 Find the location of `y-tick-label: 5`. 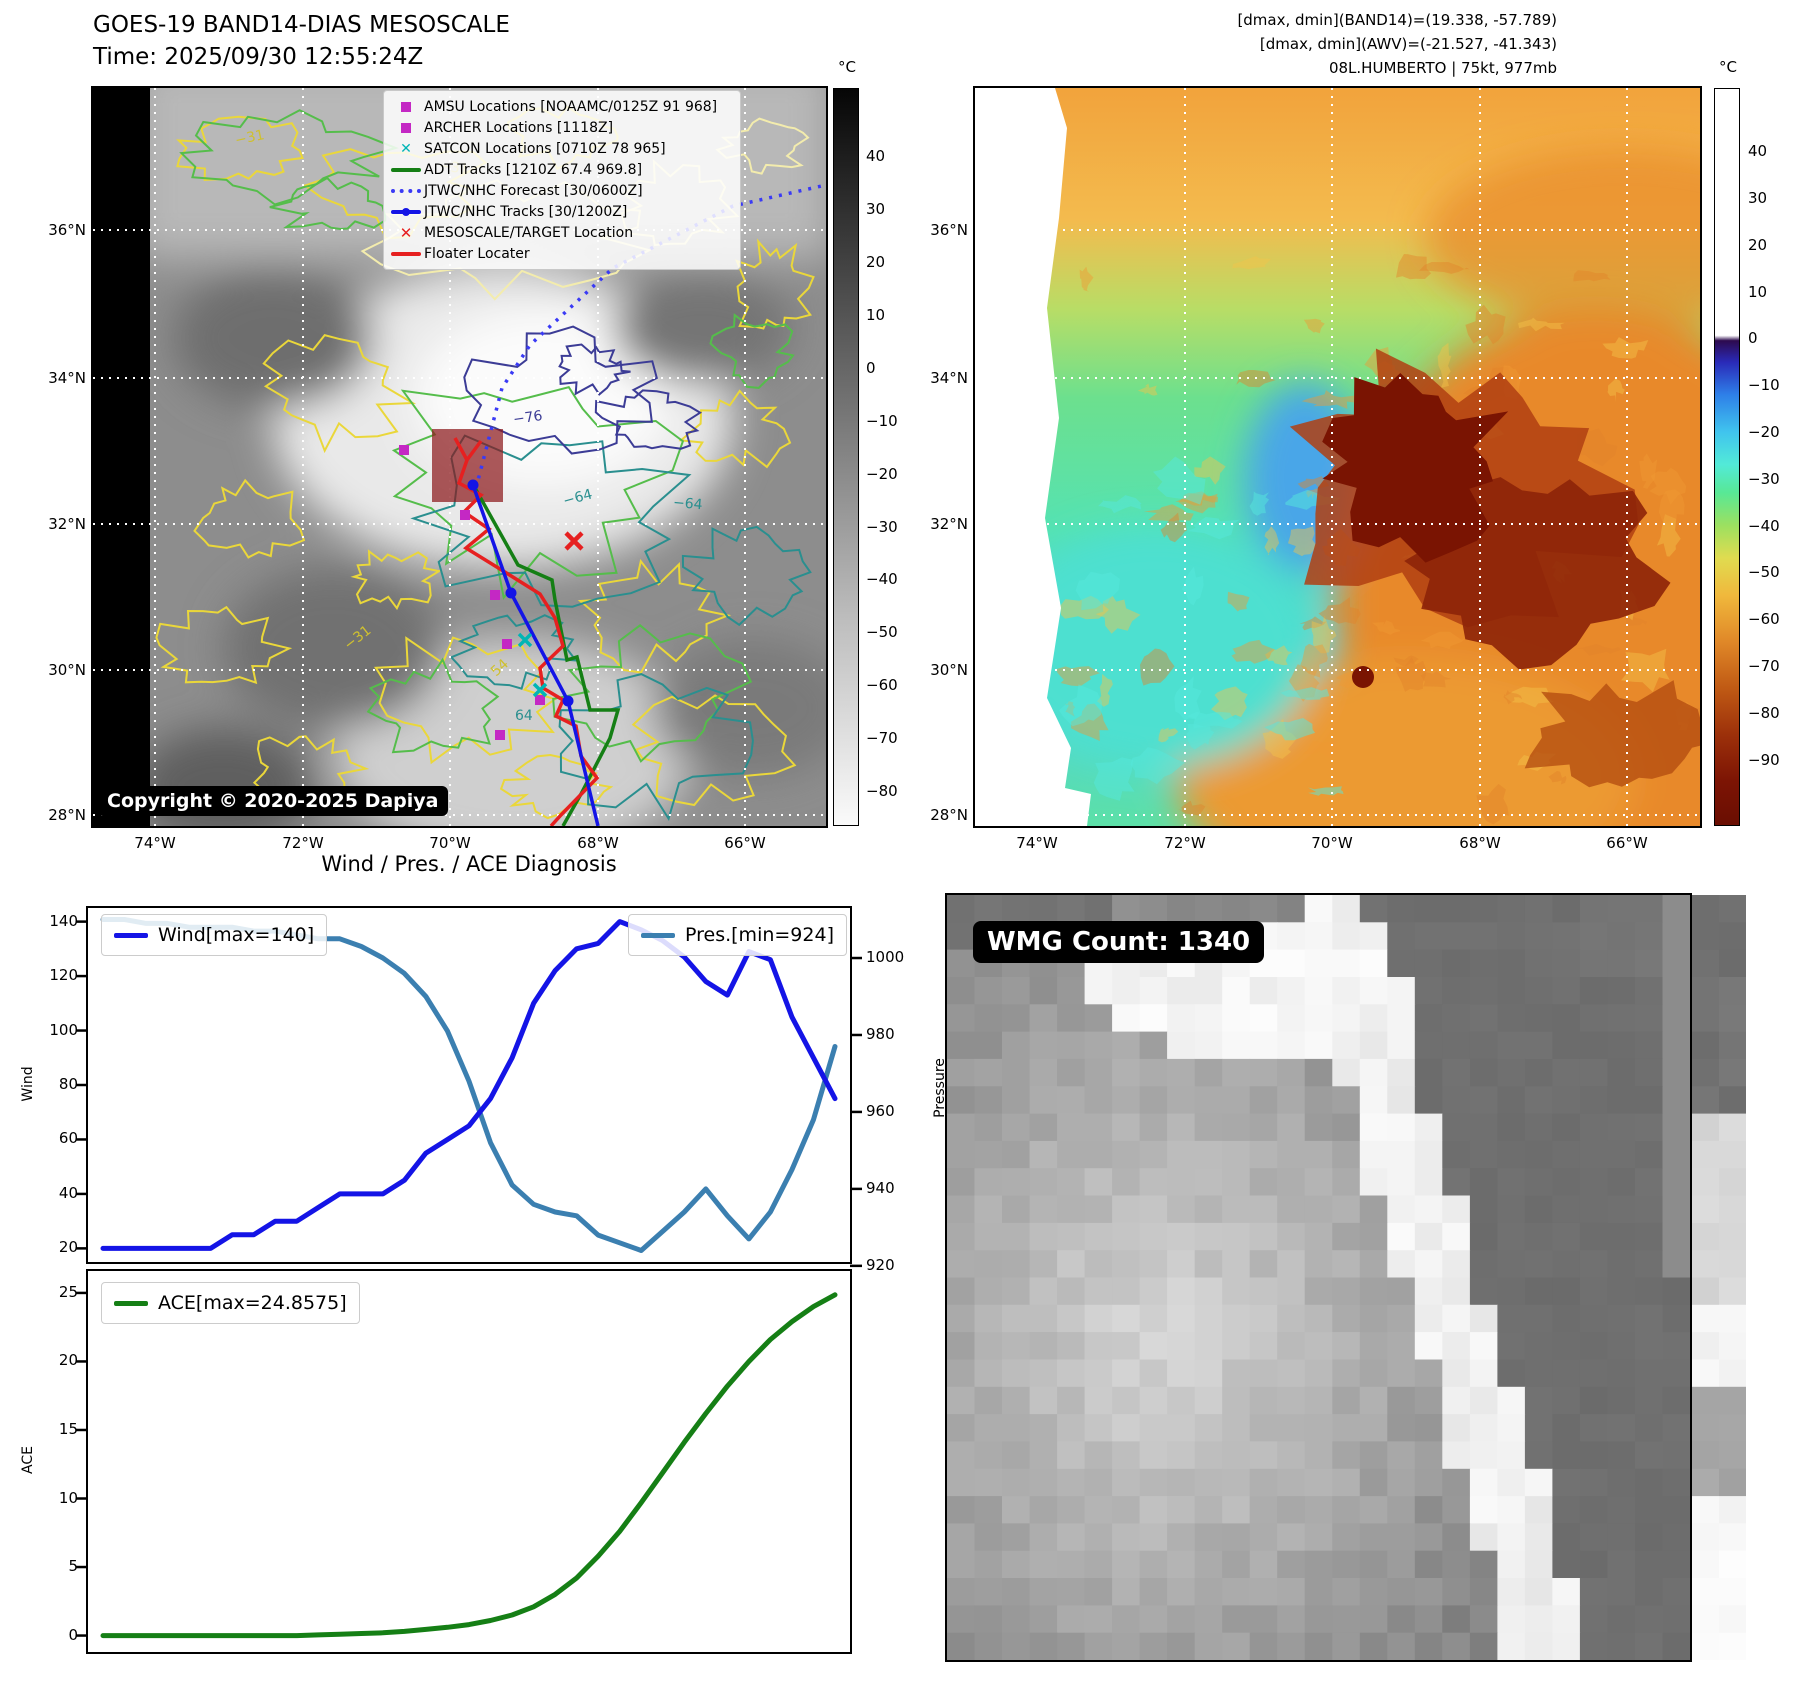

y-tick-label: 5 is located at coordinates (73, 1566).